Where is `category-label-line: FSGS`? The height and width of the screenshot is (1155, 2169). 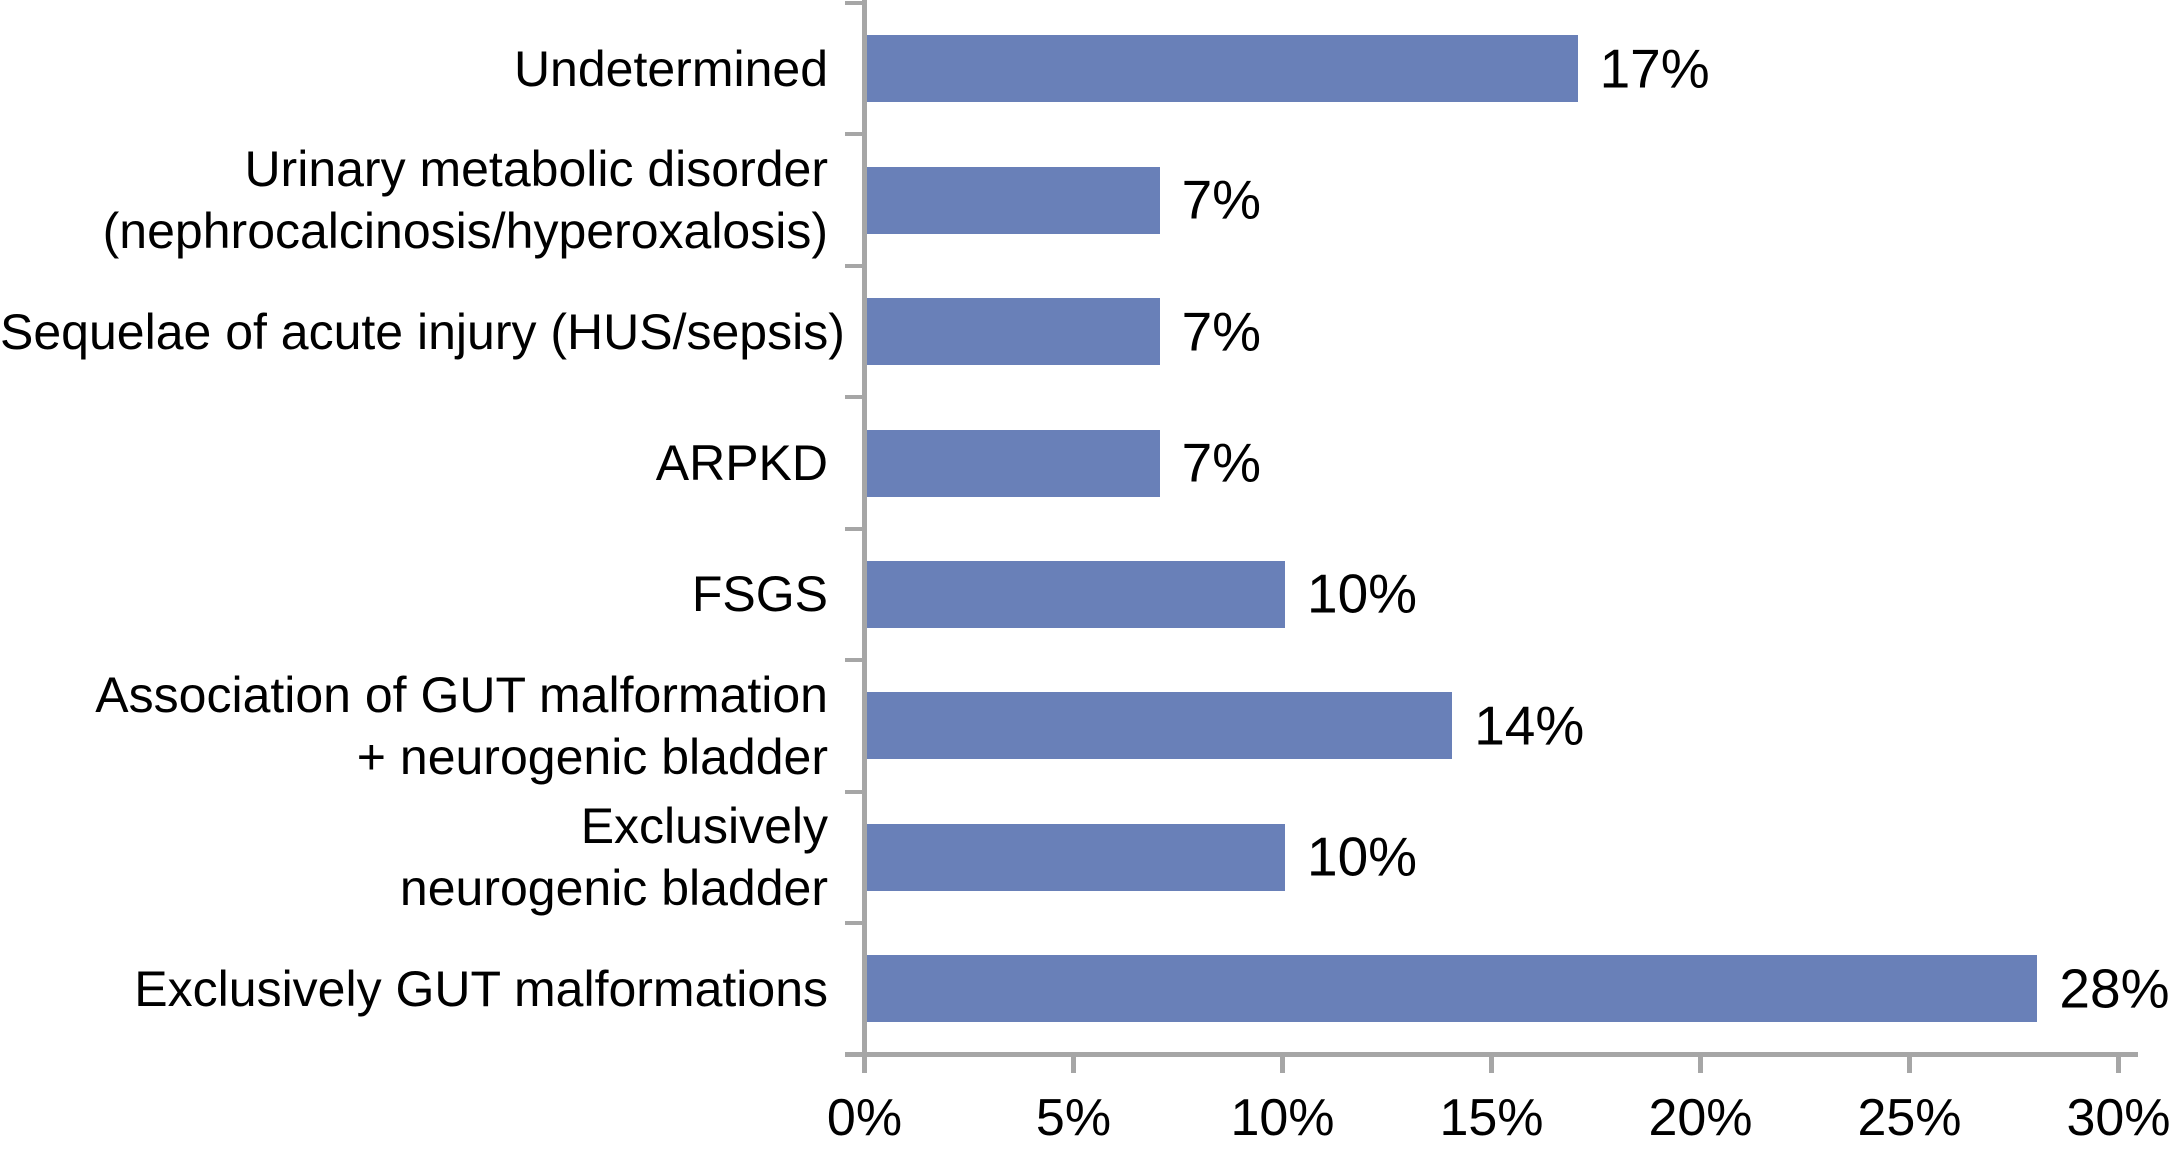
category-label-line: FSGS is located at coordinates (759, 594).